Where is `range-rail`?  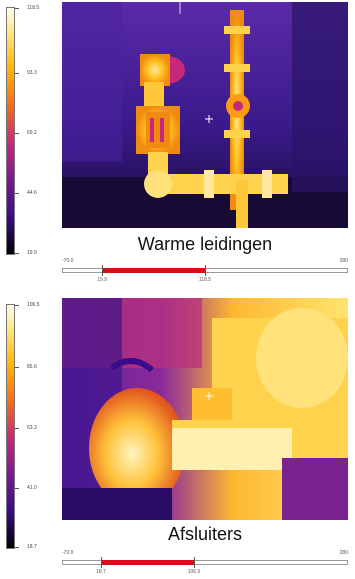
range-rail is located at coordinates (205, 562).